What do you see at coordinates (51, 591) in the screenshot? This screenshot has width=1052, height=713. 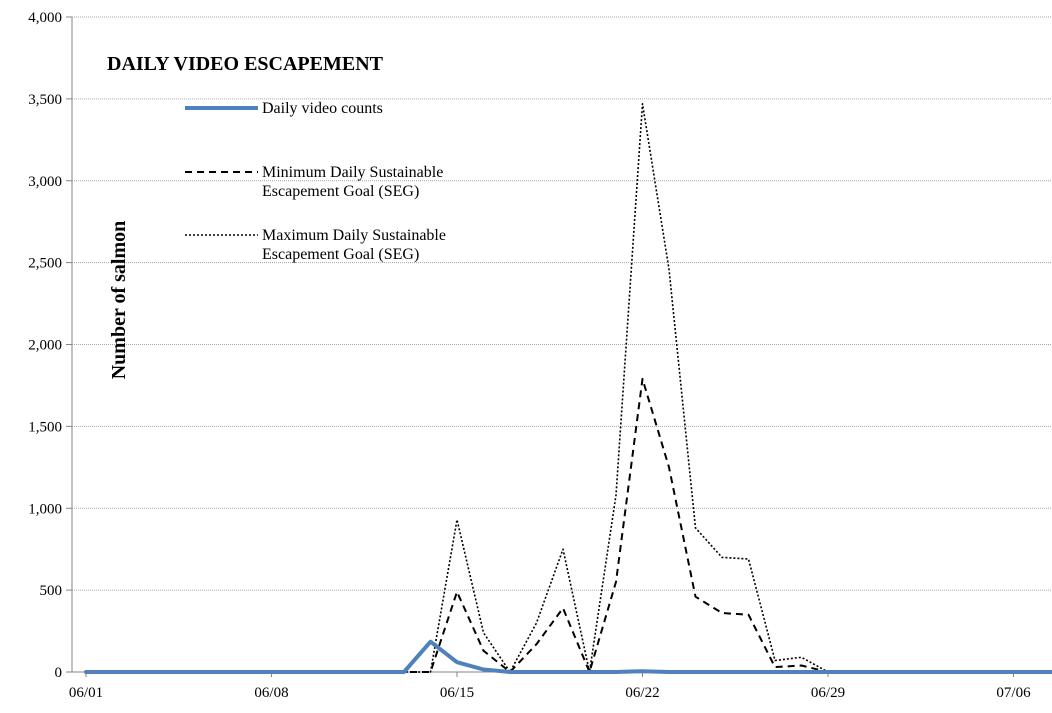 I see `y-tick-label: 500` at bounding box center [51, 591].